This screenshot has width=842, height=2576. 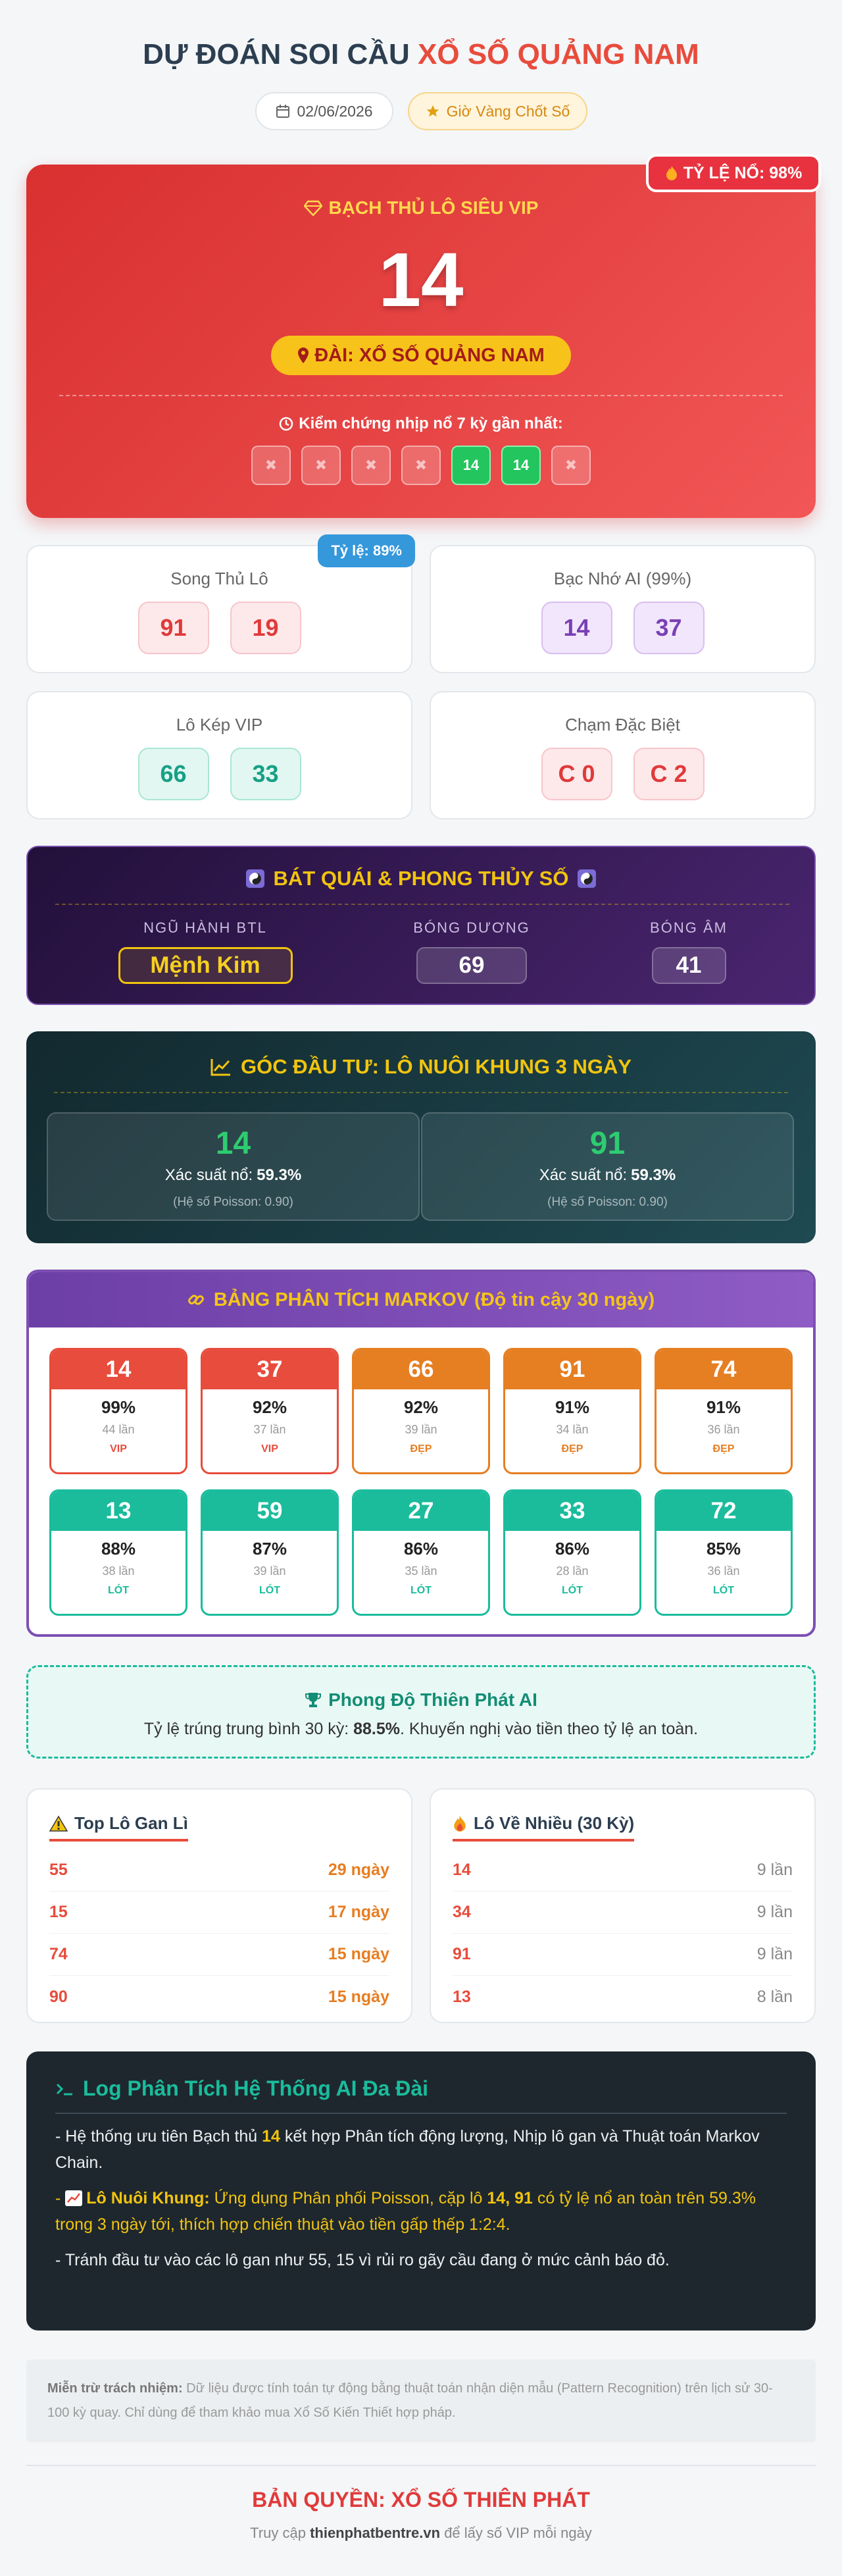 What do you see at coordinates (118, 1511) in the screenshot?
I see `markov-number: 13` at bounding box center [118, 1511].